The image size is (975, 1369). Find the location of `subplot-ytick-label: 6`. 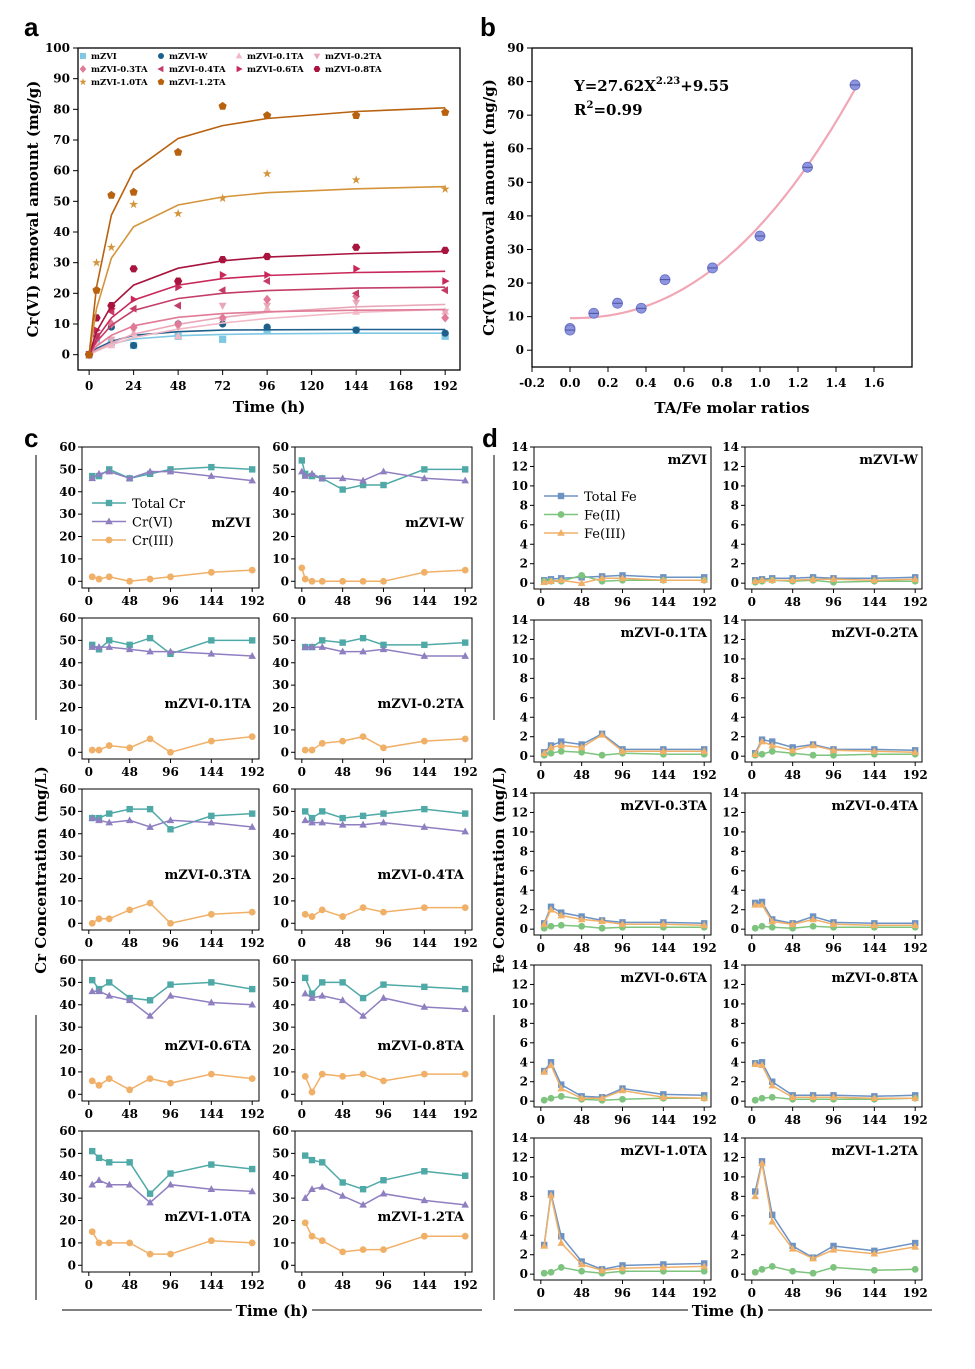

subplot-ytick-label: 6 is located at coordinates (735, 1216).